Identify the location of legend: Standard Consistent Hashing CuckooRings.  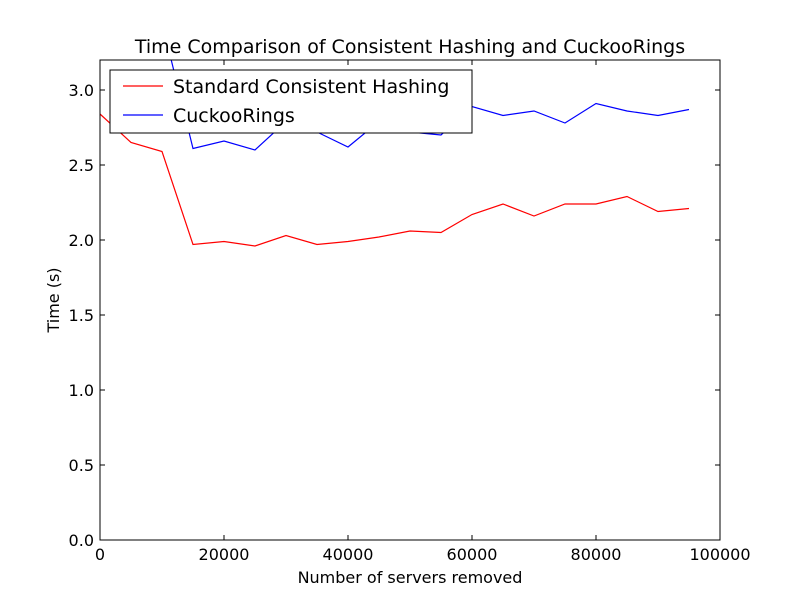
(291, 101).